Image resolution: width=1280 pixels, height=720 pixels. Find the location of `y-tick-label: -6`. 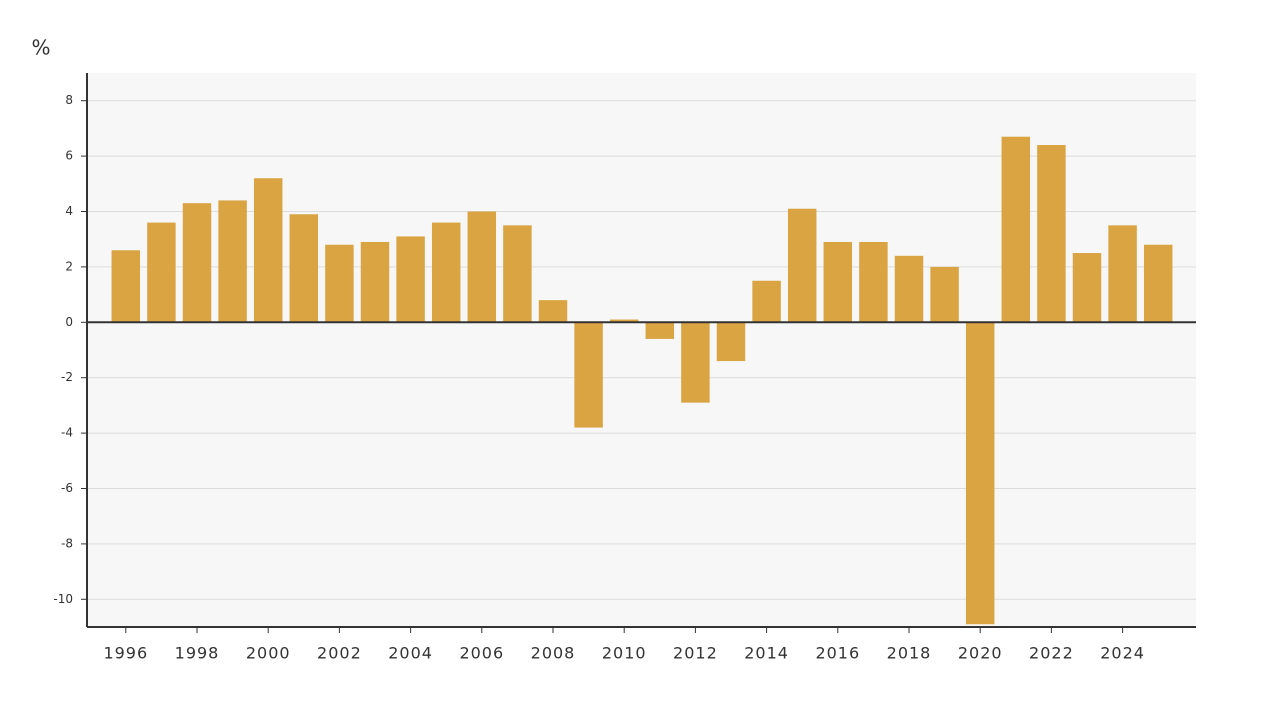

y-tick-label: -6 is located at coordinates (67, 488).